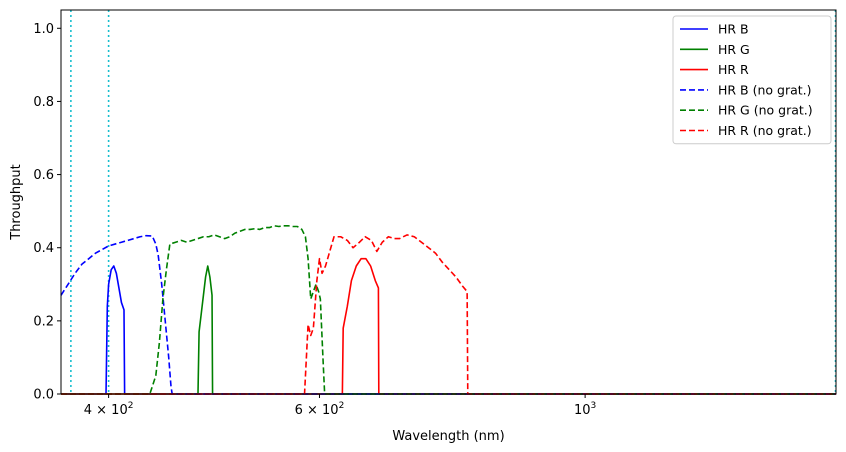 This screenshot has width=846, height=452. What do you see at coordinates (43, 321) in the screenshot?
I see `y-tick-label: 0.2` at bounding box center [43, 321].